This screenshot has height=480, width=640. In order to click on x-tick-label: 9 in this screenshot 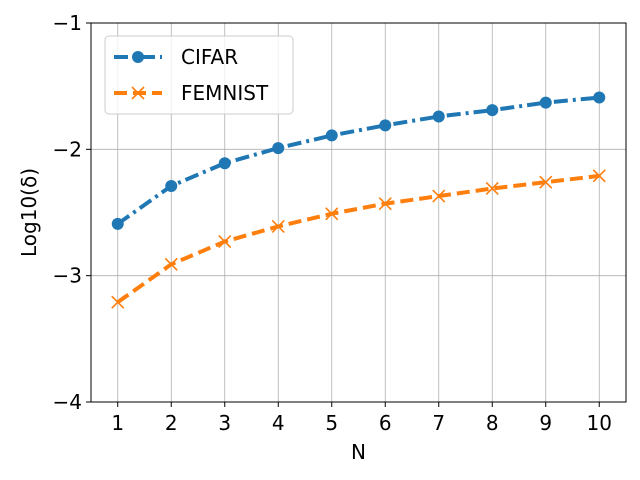, I will do `click(545, 423)`.